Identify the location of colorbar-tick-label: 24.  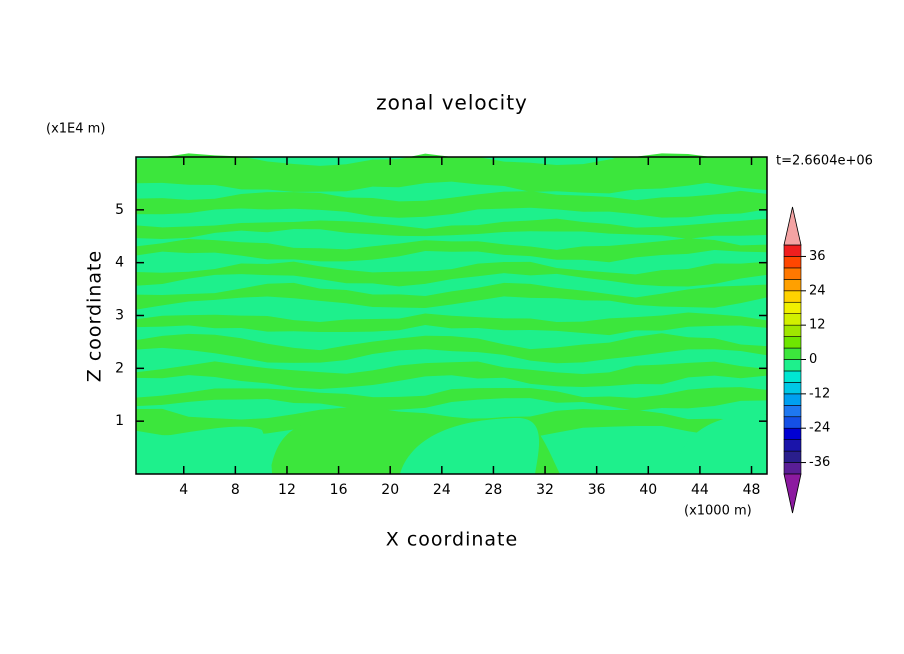
(817, 290).